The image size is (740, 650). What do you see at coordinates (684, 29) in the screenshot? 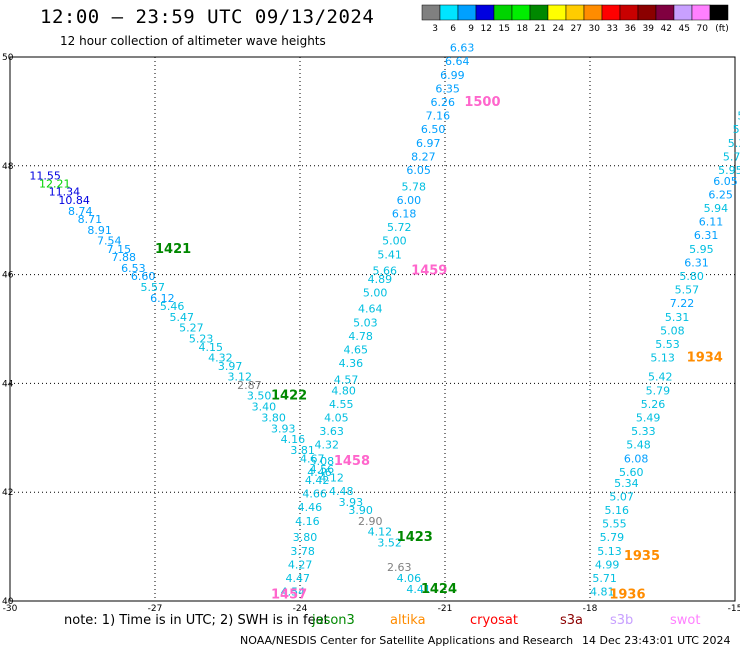
I see `colorbar-label: 45` at bounding box center [684, 29].